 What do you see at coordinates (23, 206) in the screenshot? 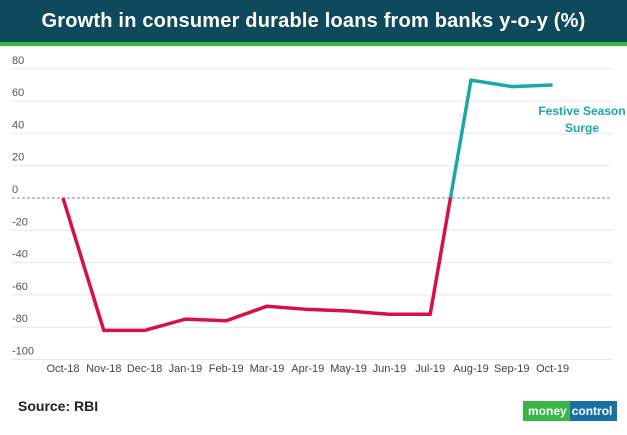
I see `y-axis-ticks: 80 60 40 20 0 -20 -40 -60 -80 -100` at bounding box center [23, 206].